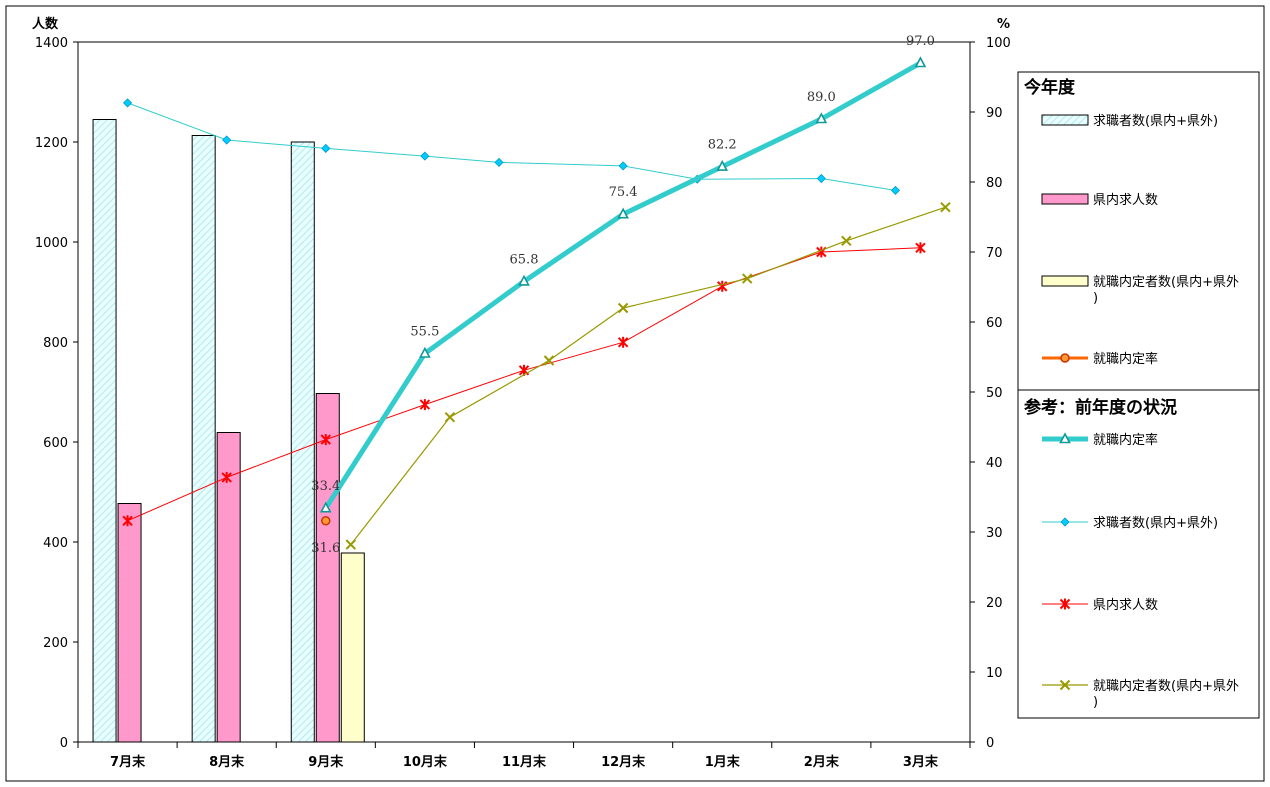  Describe the element at coordinates (511, 146) in the screenshot. I see `series-line` at that location.